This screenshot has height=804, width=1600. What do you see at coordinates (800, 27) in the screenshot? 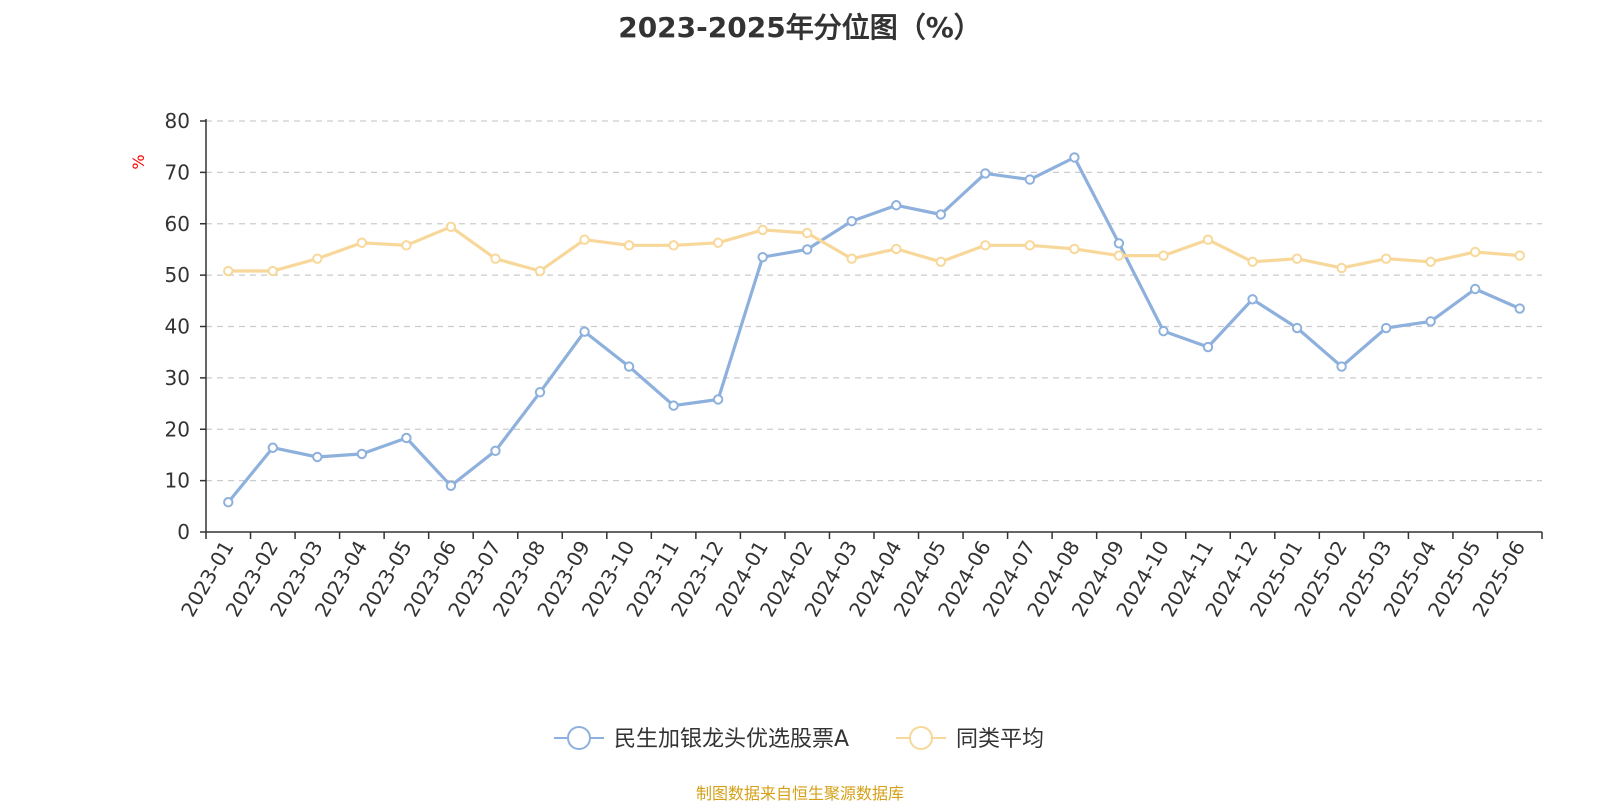
I see `chart-title: 2023-2025年分位图（%）` at bounding box center [800, 27].